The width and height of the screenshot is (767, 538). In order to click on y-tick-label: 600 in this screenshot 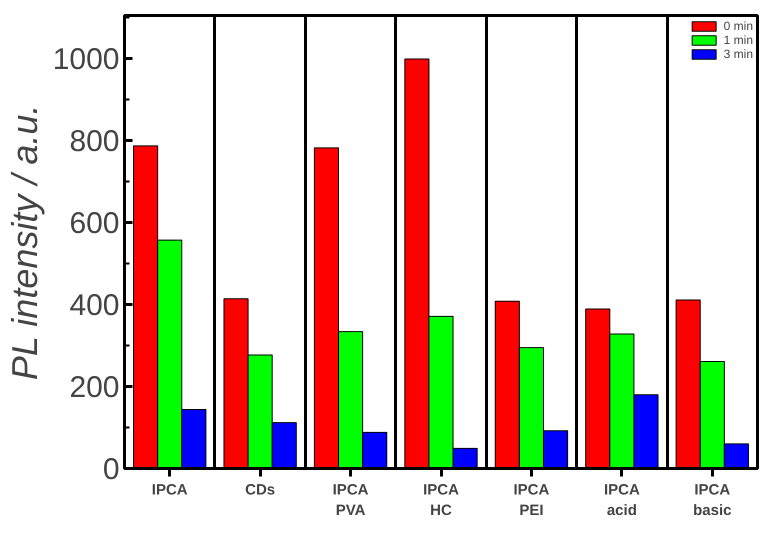, I will do `click(94, 223)`.